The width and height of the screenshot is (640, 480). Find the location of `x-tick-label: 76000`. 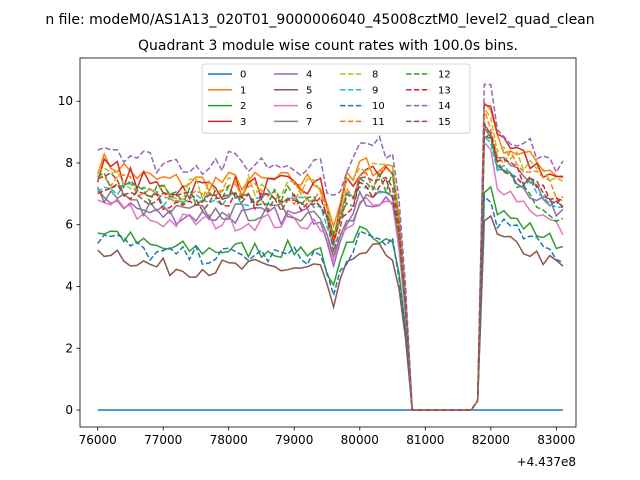

x-tick-label: 76000 is located at coordinates (98, 440).